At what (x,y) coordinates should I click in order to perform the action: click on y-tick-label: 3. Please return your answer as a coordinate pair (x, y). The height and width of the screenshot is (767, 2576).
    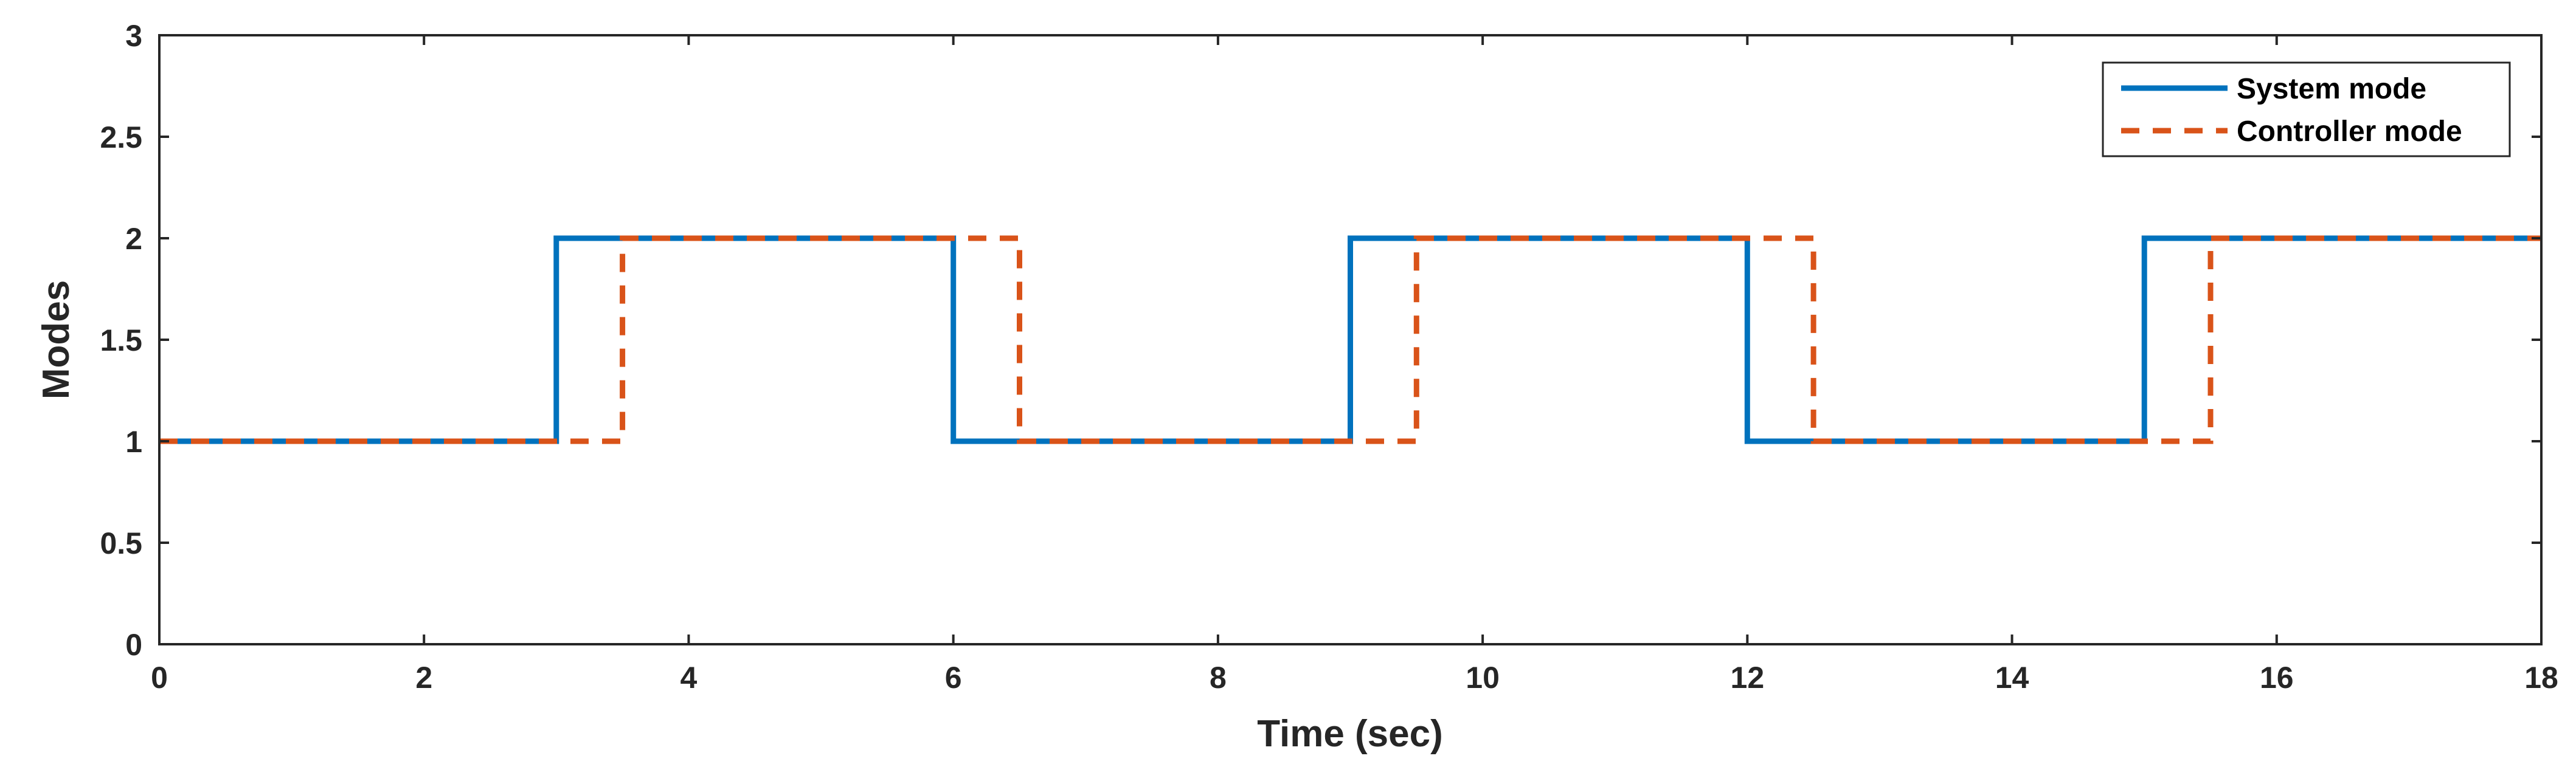
    Looking at the image, I should click on (133, 36).